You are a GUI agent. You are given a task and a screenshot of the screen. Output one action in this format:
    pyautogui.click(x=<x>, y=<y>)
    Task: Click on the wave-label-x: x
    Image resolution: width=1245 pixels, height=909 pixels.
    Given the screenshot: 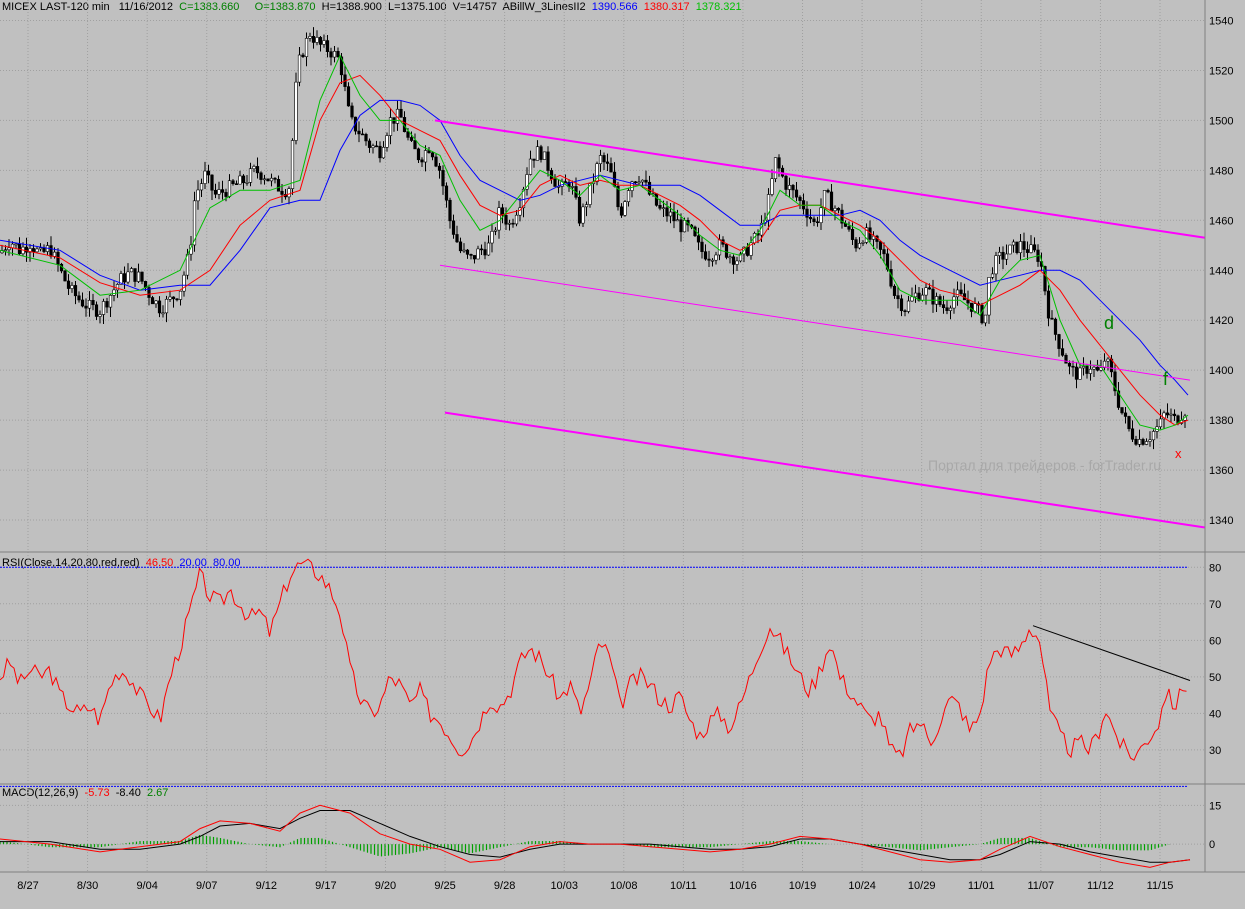 What is the action you would take?
    pyautogui.click(x=1178, y=453)
    